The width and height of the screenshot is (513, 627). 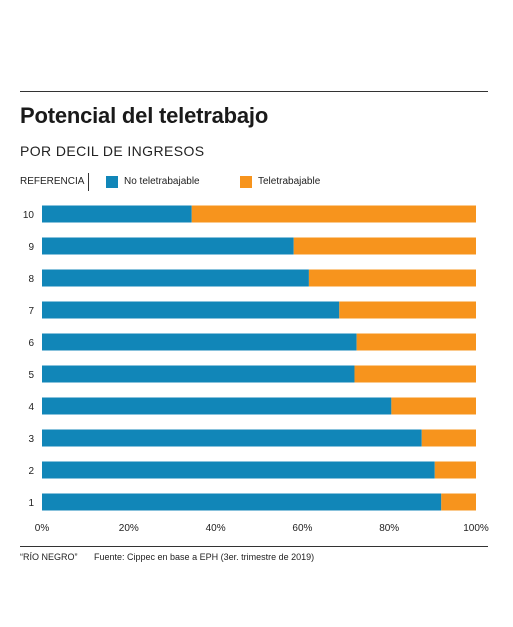 I want to click on x-tick-label-0pct: 0%, so click(x=42, y=528).